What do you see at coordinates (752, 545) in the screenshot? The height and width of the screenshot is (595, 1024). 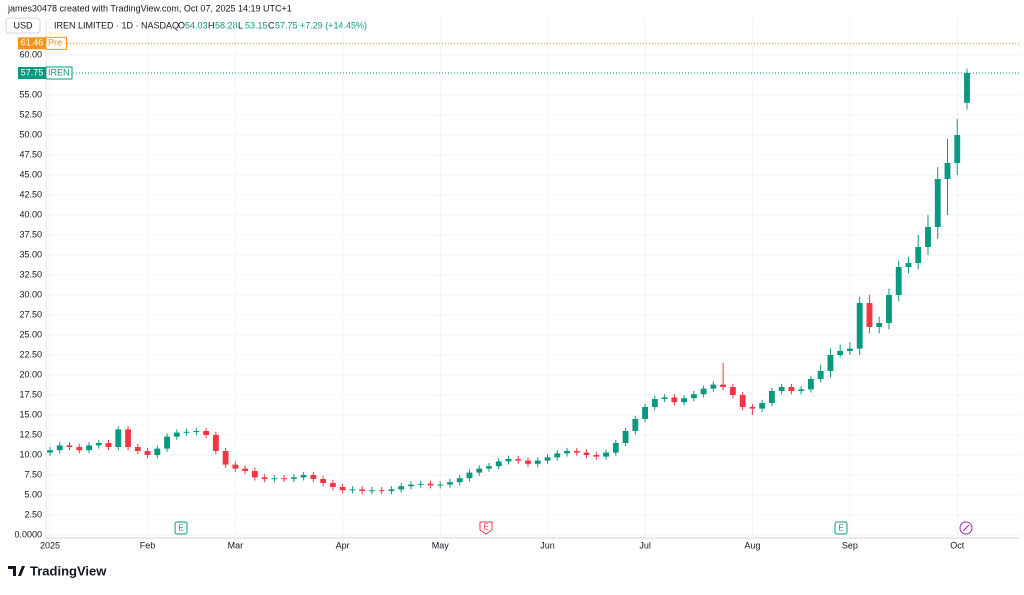 I see `x-tick-label: Aug` at bounding box center [752, 545].